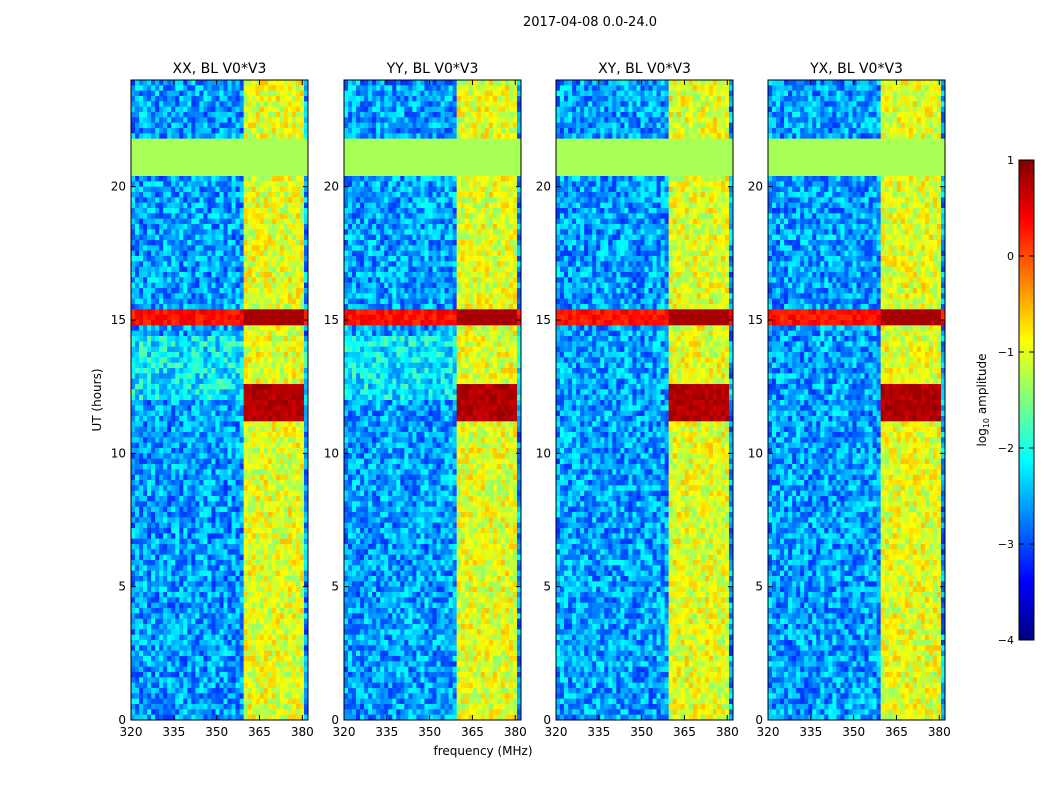 This screenshot has width=1050, height=800. I want to click on y-axis-label: UT (hours), so click(97, 399).